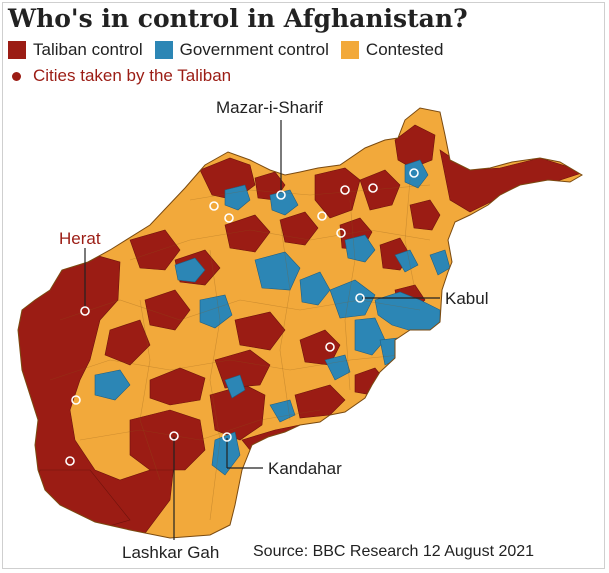 The image size is (609, 573). I want to click on city-label-kandahar: Kandahar, so click(305, 468).